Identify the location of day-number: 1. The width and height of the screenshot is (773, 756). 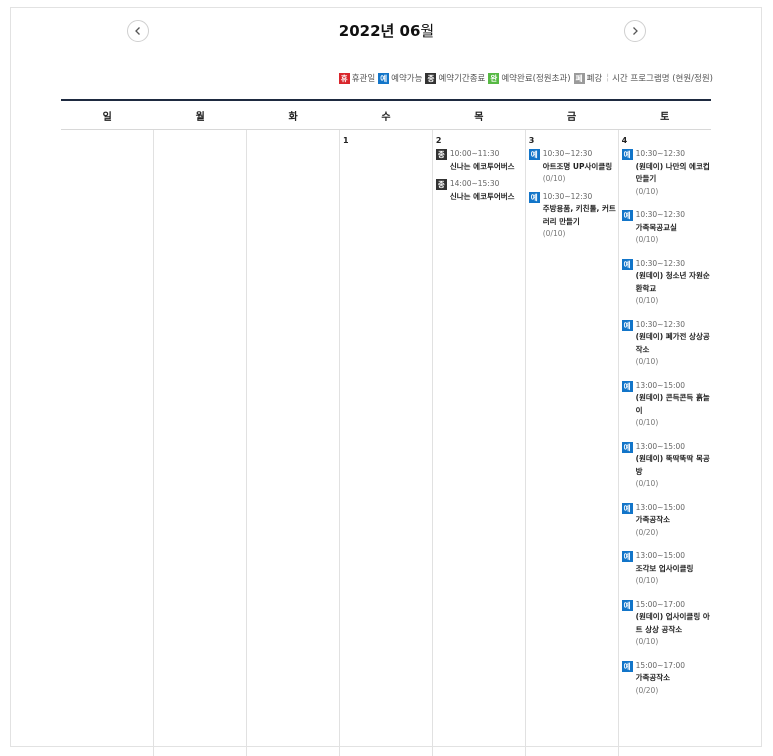
(387, 142).